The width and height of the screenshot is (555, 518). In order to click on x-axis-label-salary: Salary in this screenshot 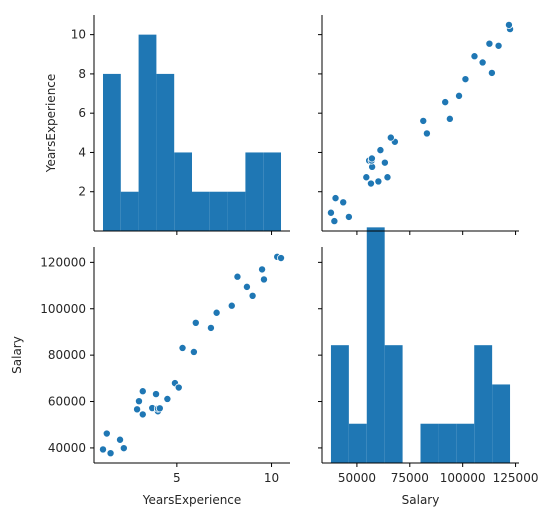, I will do `click(421, 500)`.